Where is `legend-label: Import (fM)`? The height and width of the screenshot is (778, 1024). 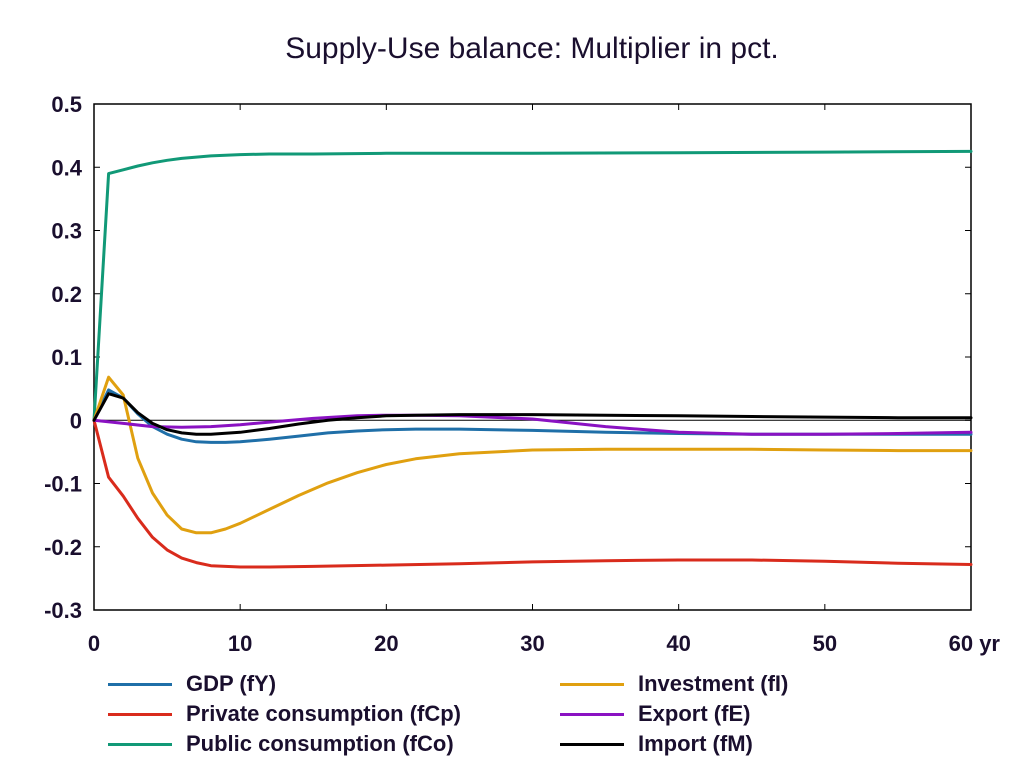 legend-label: Import (fM) is located at coordinates (695, 743).